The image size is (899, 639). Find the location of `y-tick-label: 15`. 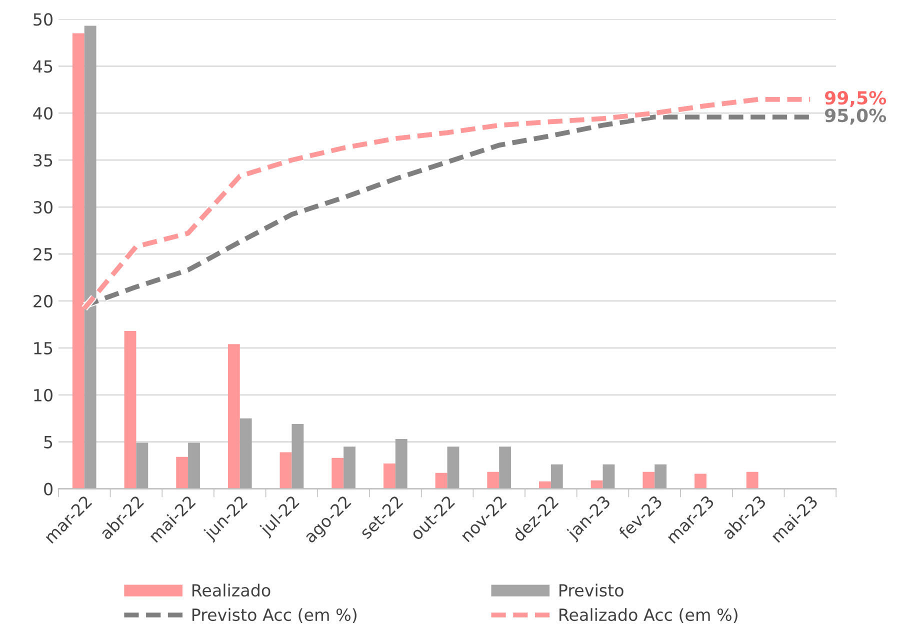

y-tick-label: 15 is located at coordinates (43, 348).